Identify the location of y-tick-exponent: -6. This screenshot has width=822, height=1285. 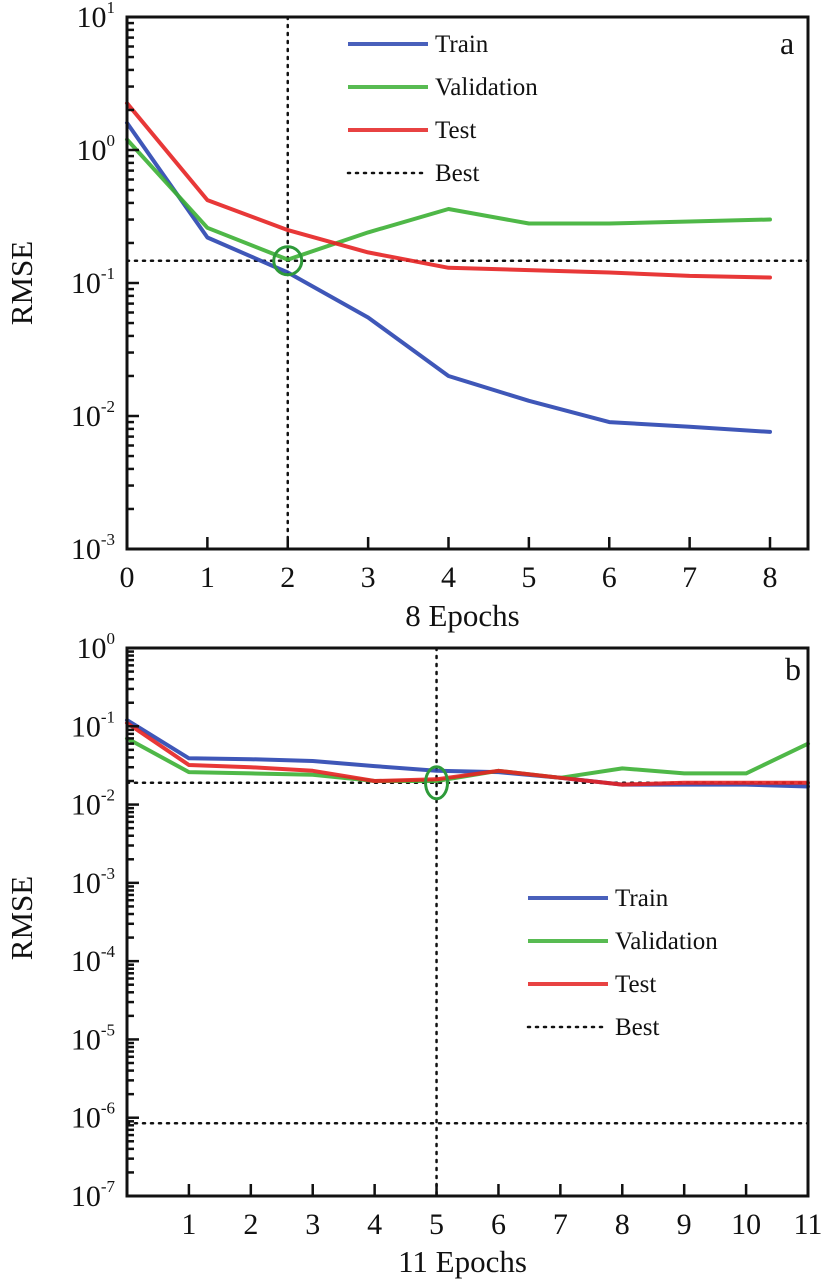
(108, 1108).